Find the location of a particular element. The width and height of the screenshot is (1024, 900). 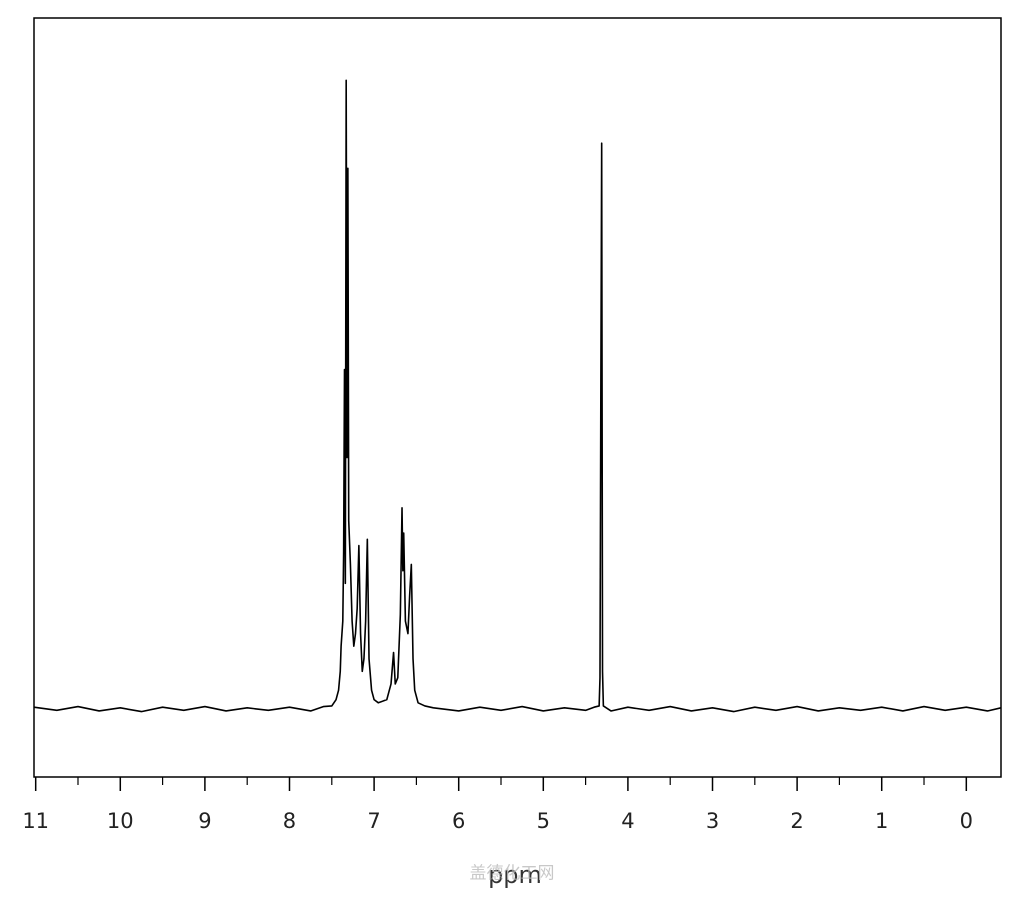

x-tick-label: 7 is located at coordinates (373, 821).